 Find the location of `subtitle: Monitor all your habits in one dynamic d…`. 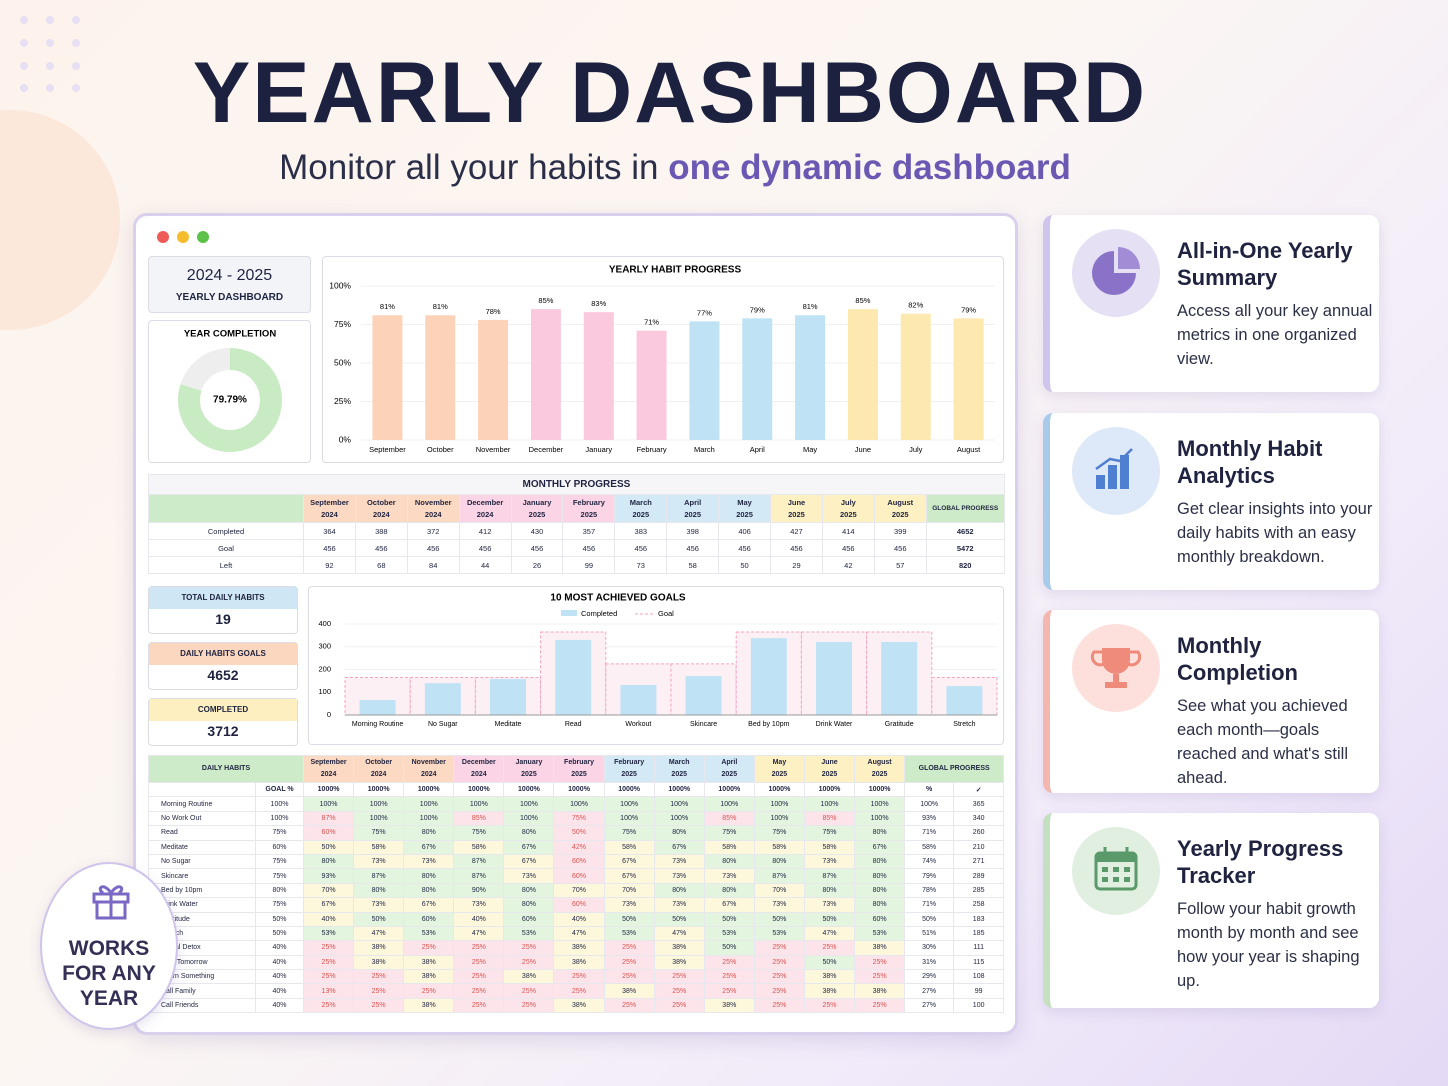

subtitle: Monitor all your habits in one dynamic d… is located at coordinates (675, 168).